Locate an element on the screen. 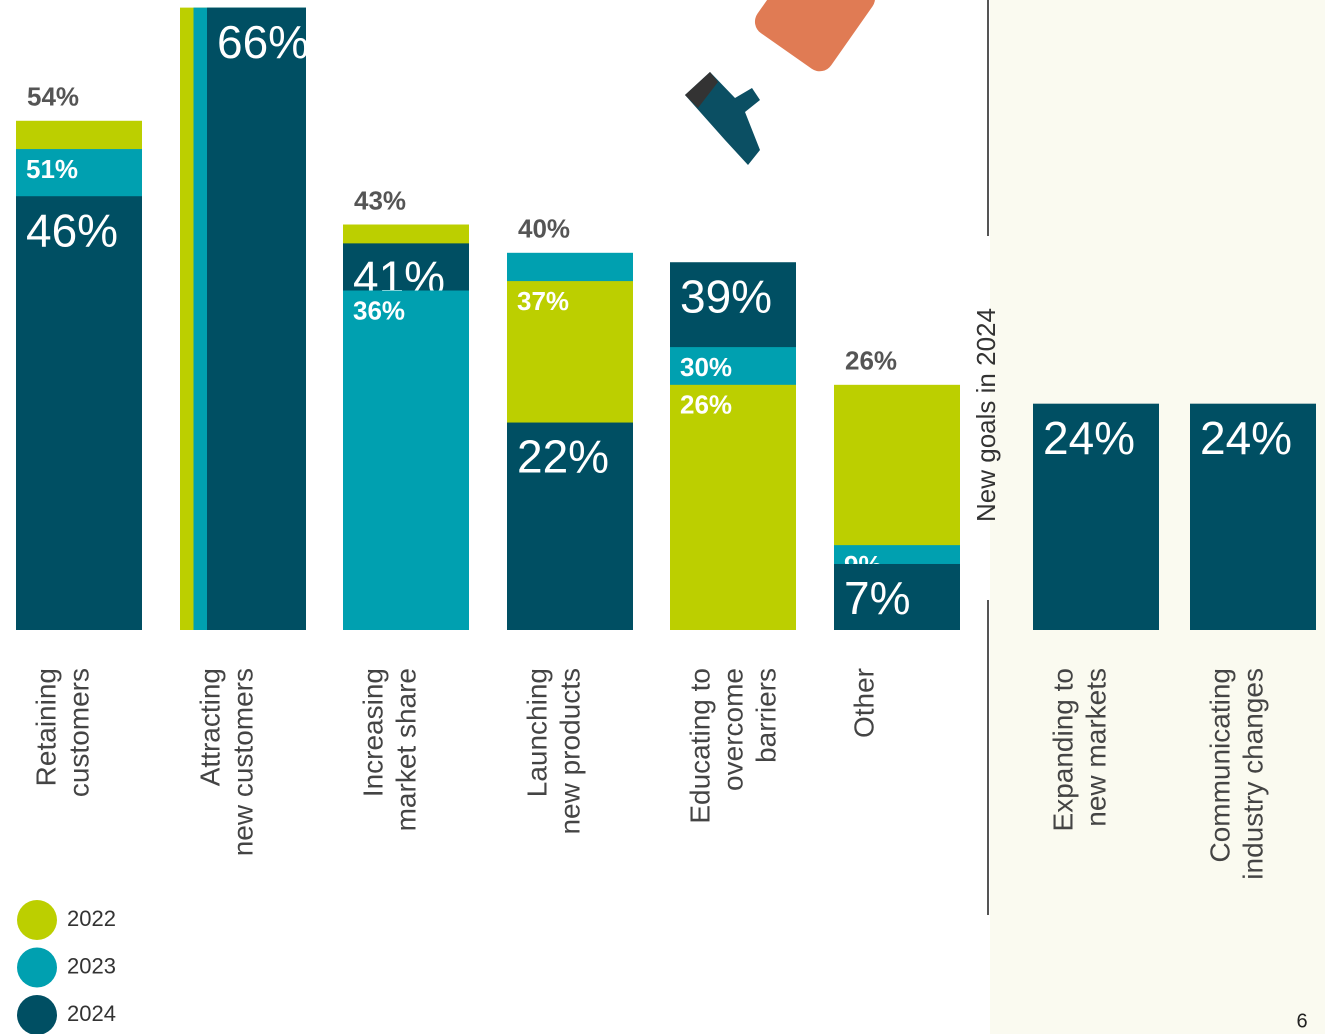 This screenshot has height=1034, width=1325. value-label: 30% is located at coordinates (706, 367).